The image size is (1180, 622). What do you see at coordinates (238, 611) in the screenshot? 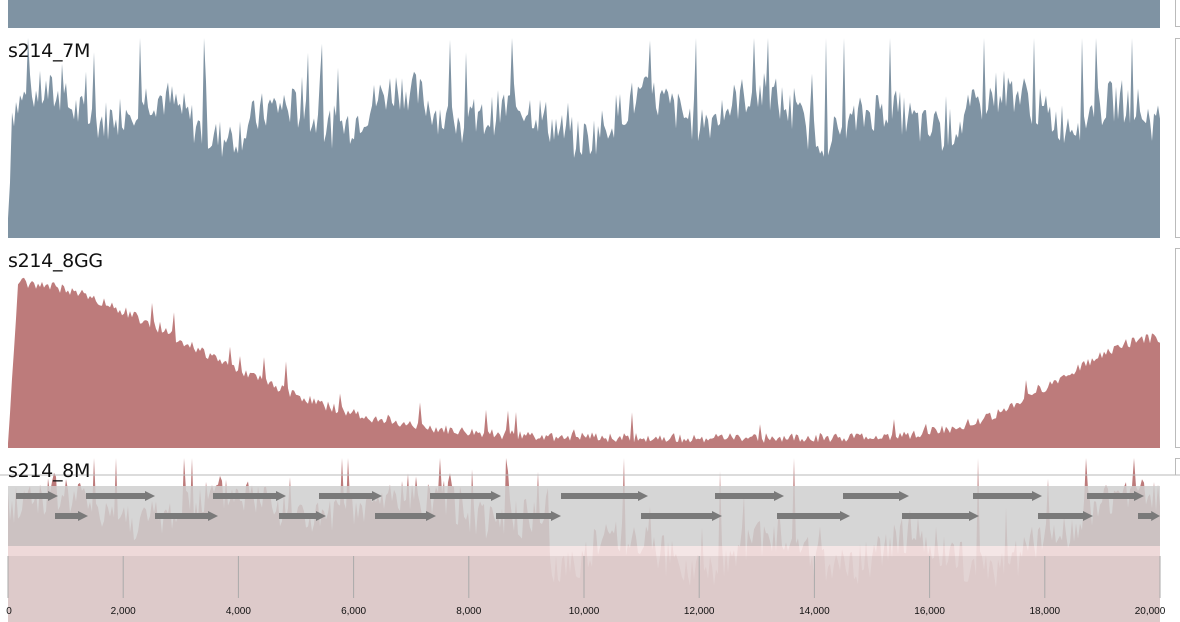
I see `axis-tick-label: 4,000` at bounding box center [238, 611].